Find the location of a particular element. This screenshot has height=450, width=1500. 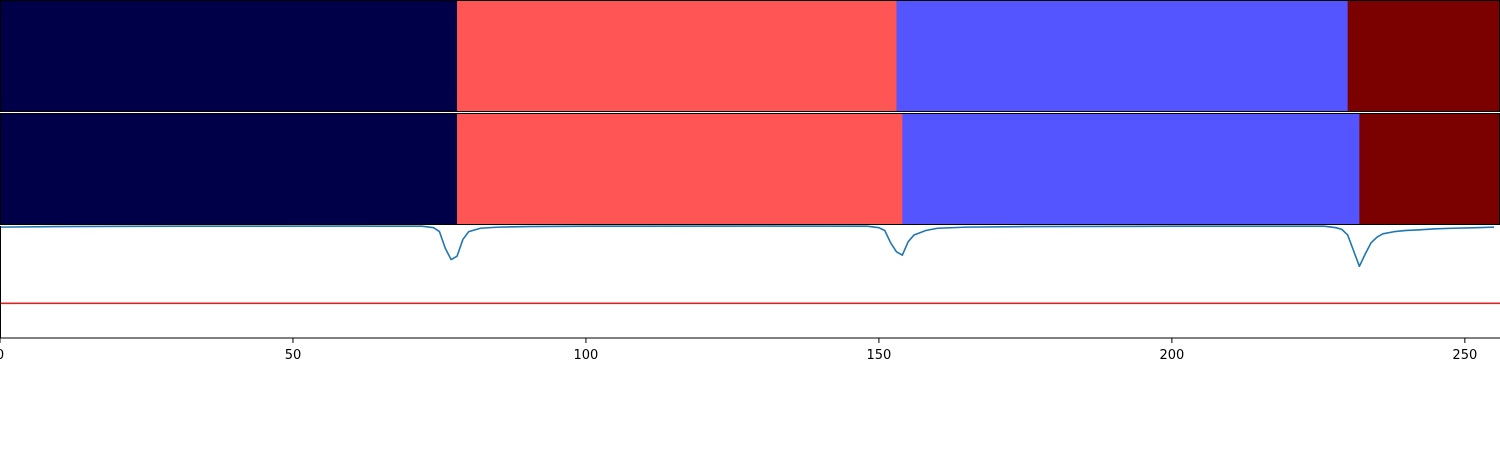

x-tick-label-100: 100 is located at coordinates (586, 355).